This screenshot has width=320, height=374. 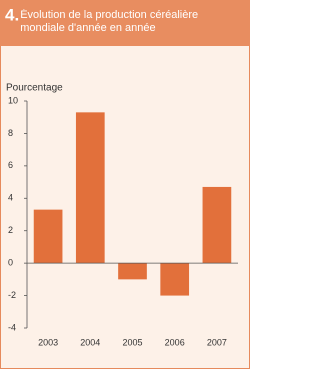 I want to click on y-tick-label: 2, so click(x=10, y=230).